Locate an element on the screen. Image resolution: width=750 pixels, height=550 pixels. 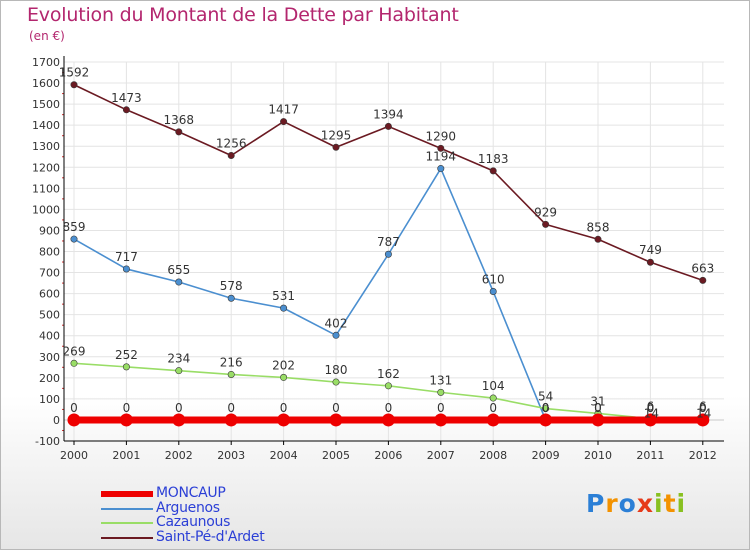
data-label: 31 is located at coordinates (597, 401).